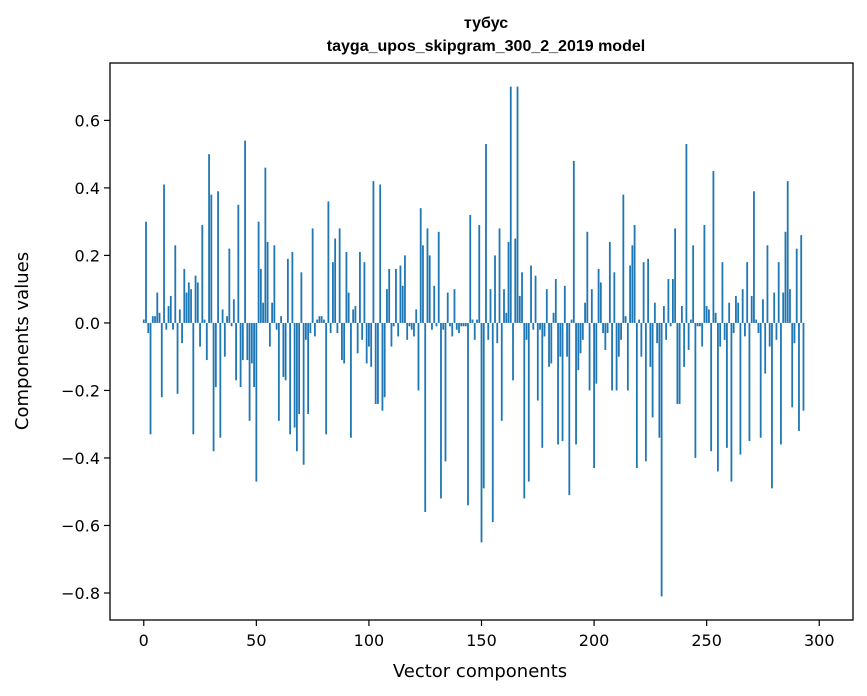 The image size is (867, 696). Describe the element at coordinates (87, 120) in the screenshot. I see `y-tick-label: 0.6` at that location.